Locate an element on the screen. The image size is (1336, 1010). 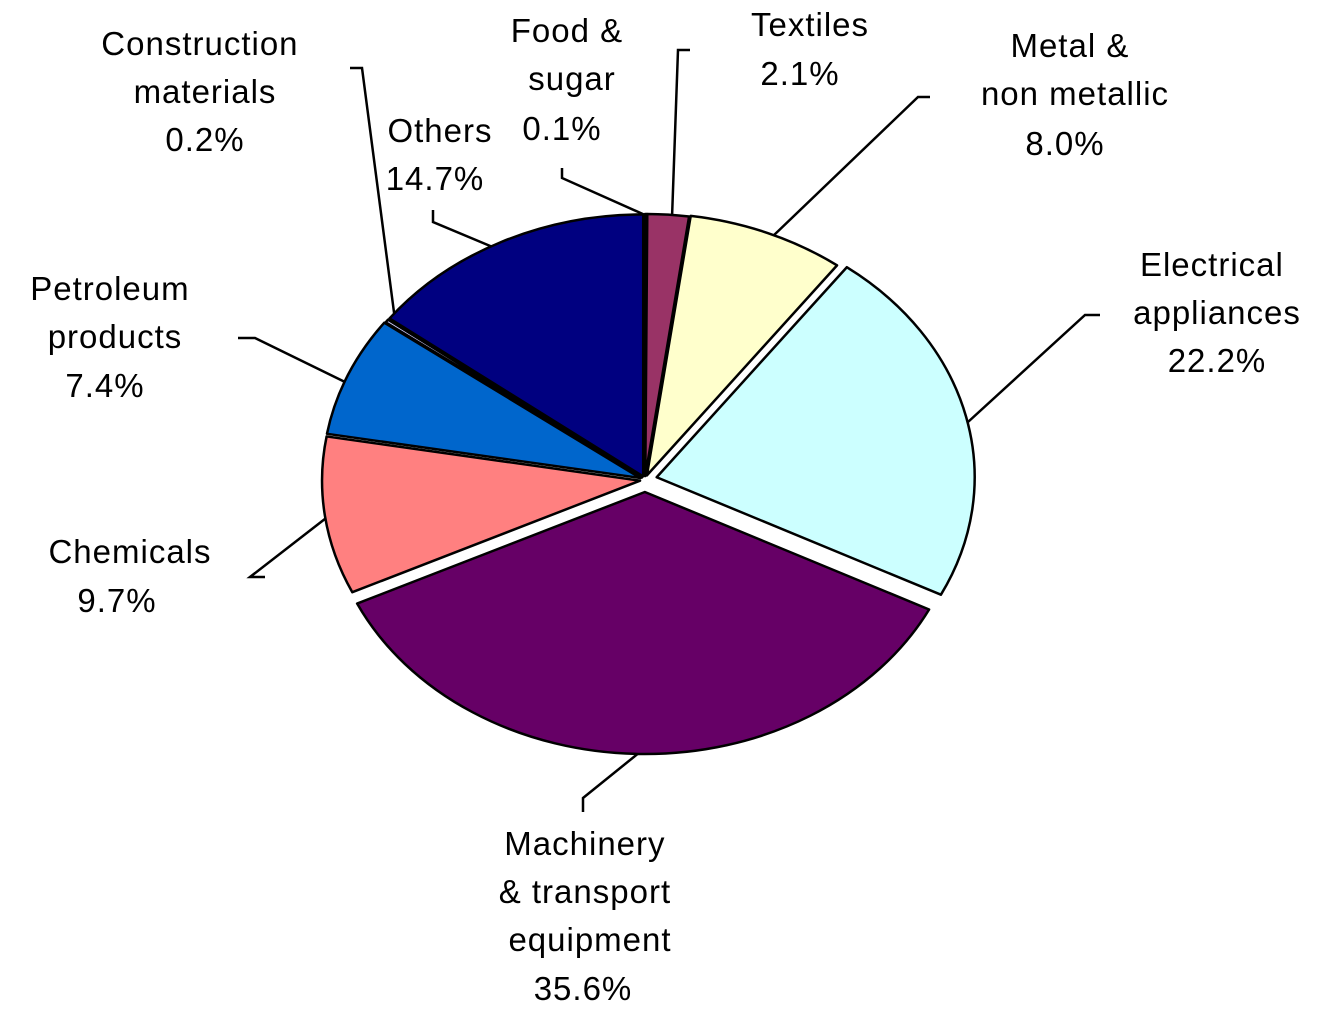
label-line: products is located at coordinates (115, 336).